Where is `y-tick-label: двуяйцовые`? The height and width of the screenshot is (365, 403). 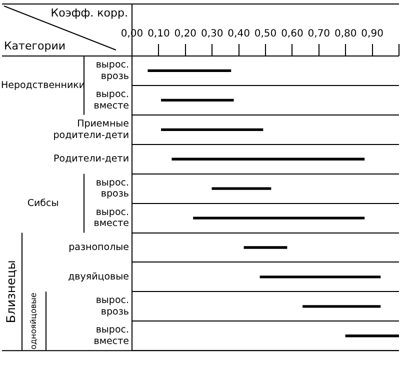
y-tick-label: двуяйцовые is located at coordinates (99, 276).